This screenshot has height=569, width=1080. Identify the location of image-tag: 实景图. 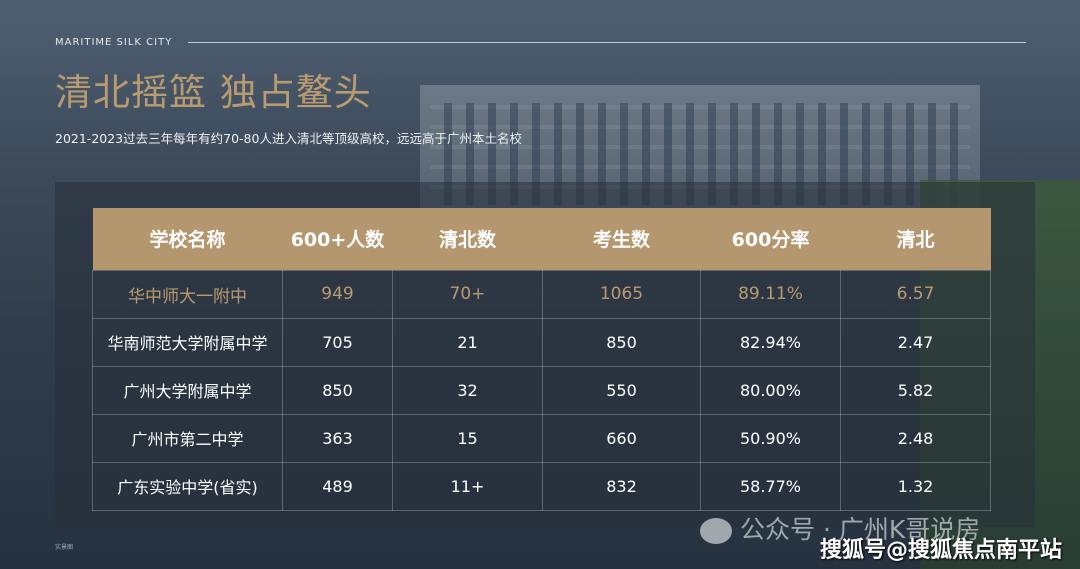
(64, 547).